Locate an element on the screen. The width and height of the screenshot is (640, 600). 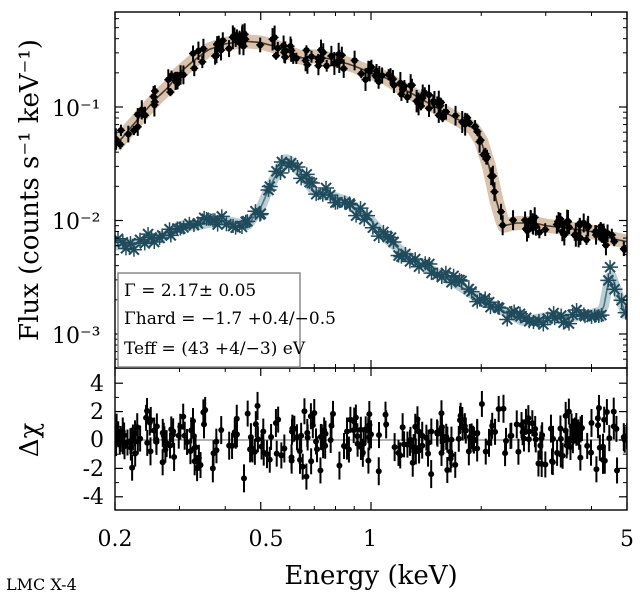
ytick-label-res-2: 2 is located at coordinates (97, 412).